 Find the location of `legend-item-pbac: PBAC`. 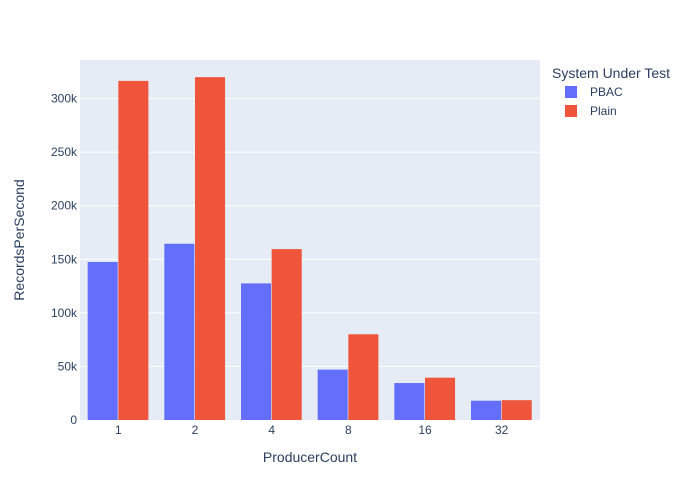

legend-item-pbac: PBAC is located at coordinates (594, 92).